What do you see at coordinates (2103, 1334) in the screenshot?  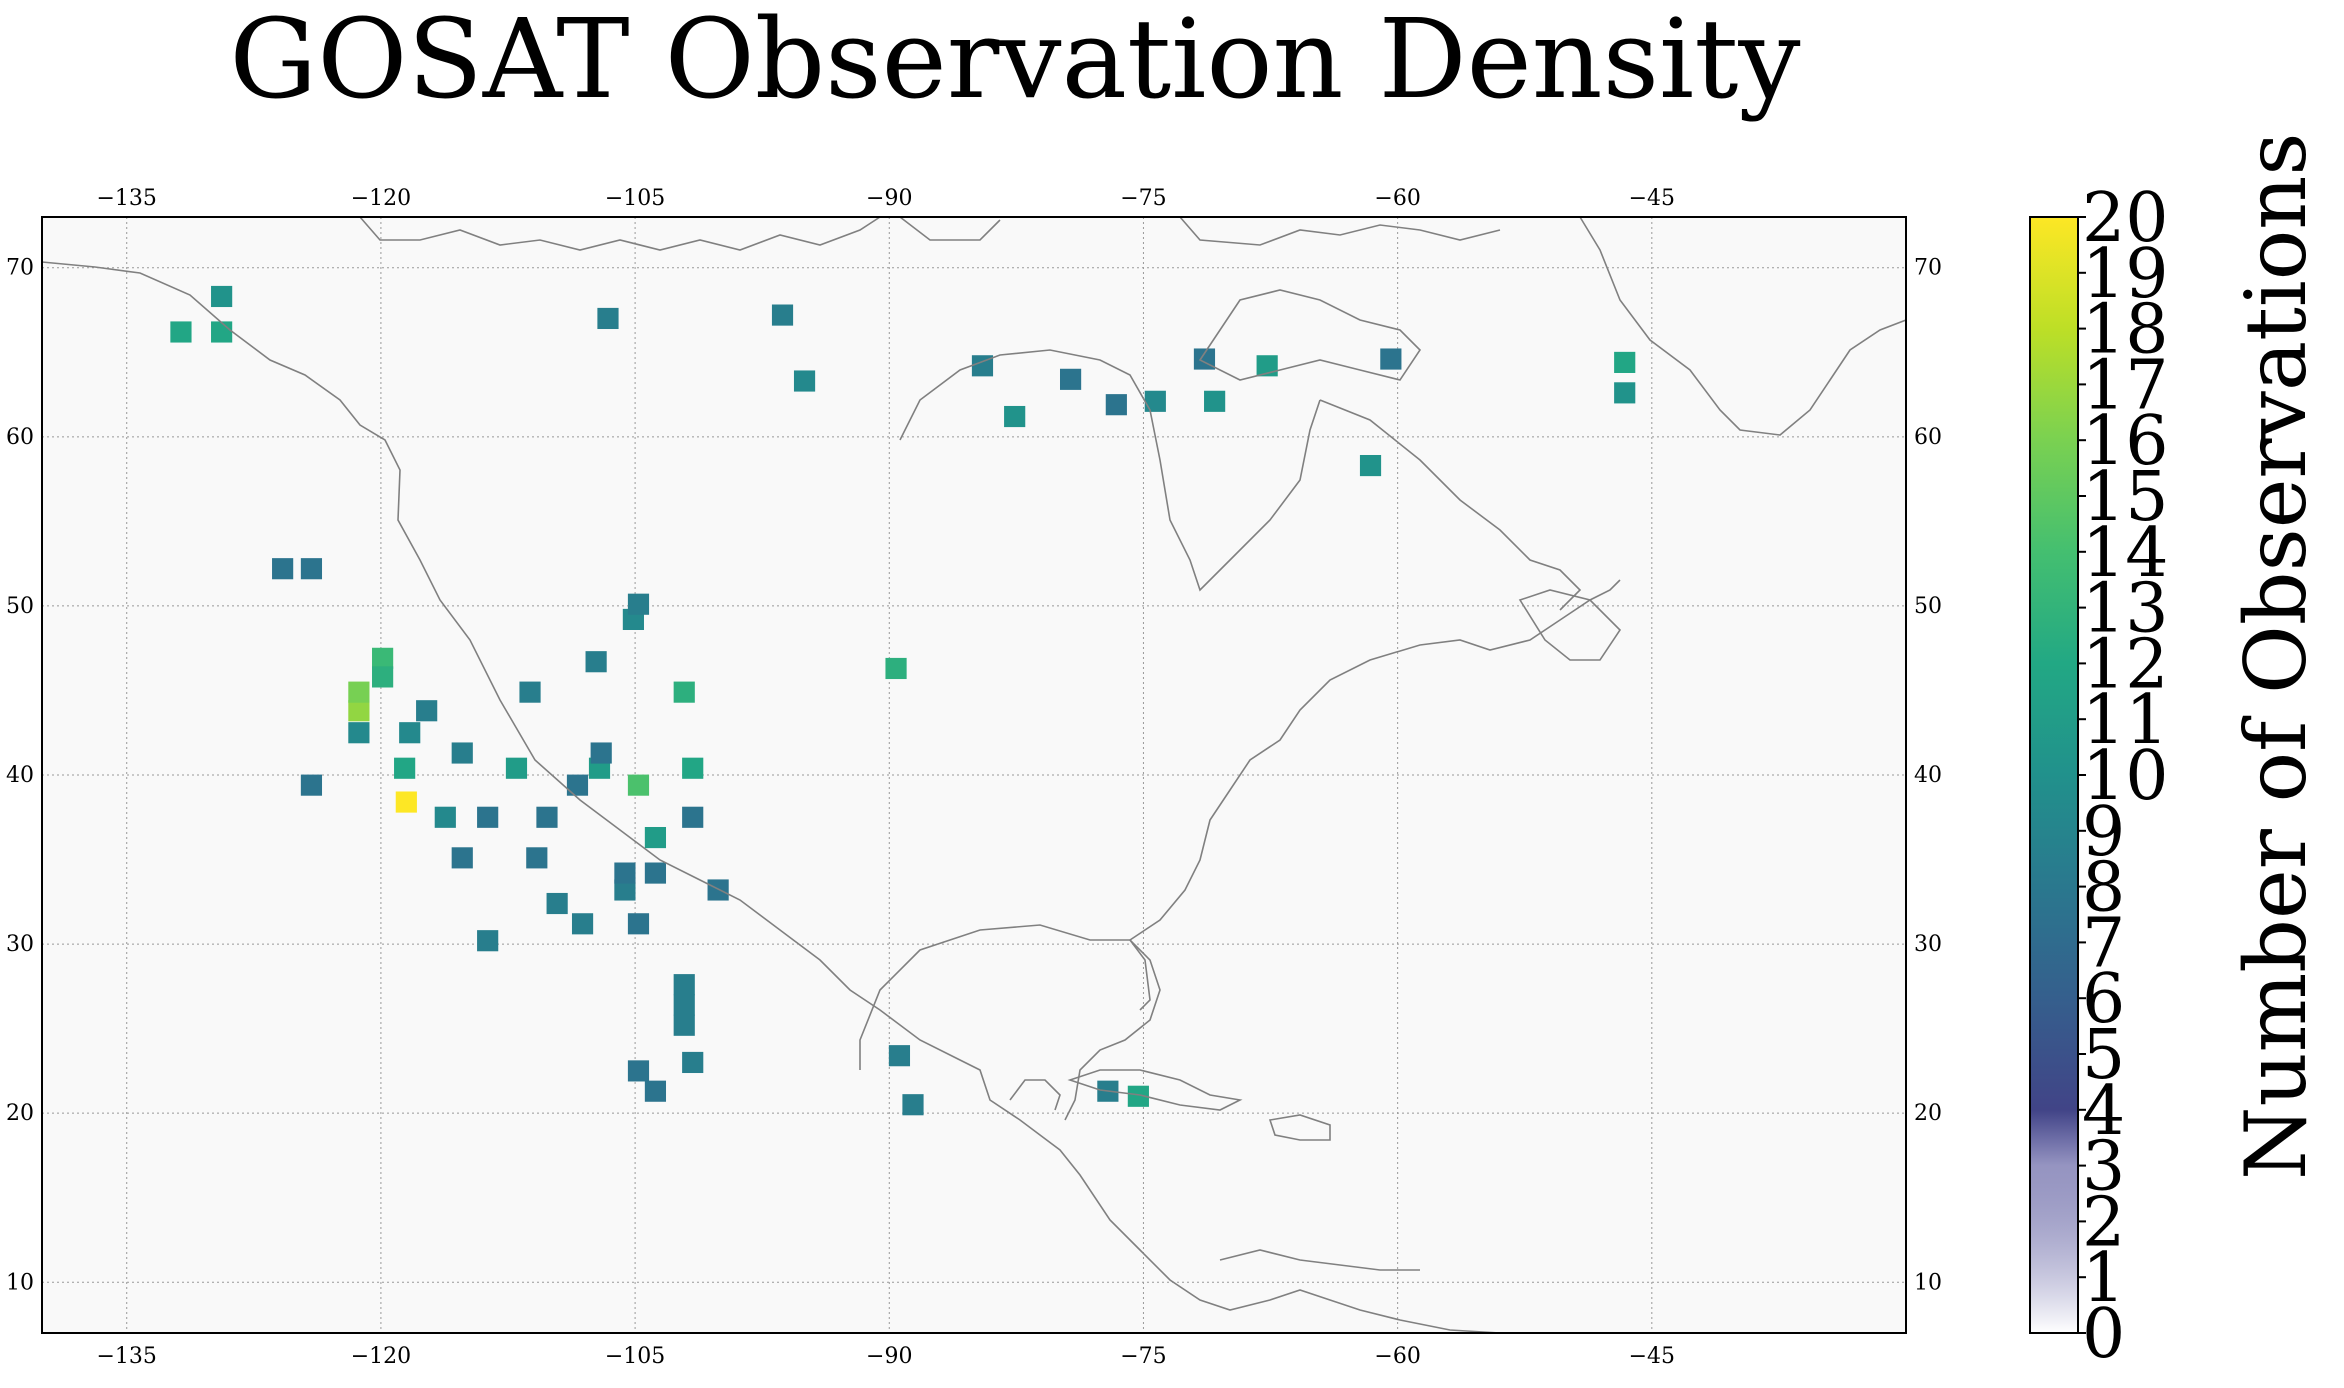 I see `colorbar-tick-label: 0` at bounding box center [2103, 1334].